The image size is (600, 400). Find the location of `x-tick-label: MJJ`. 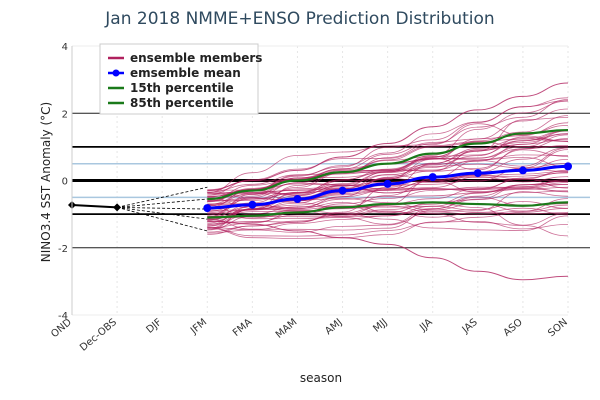

x-tick-label: MJJ is located at coordinates (380, 326).